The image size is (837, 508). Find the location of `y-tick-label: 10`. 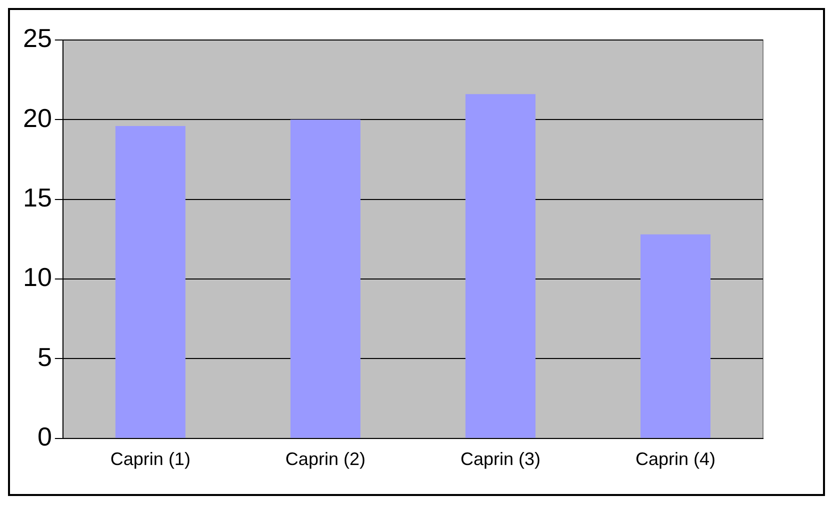

y-tick-label: 10 is located at coordinates (37, 277).